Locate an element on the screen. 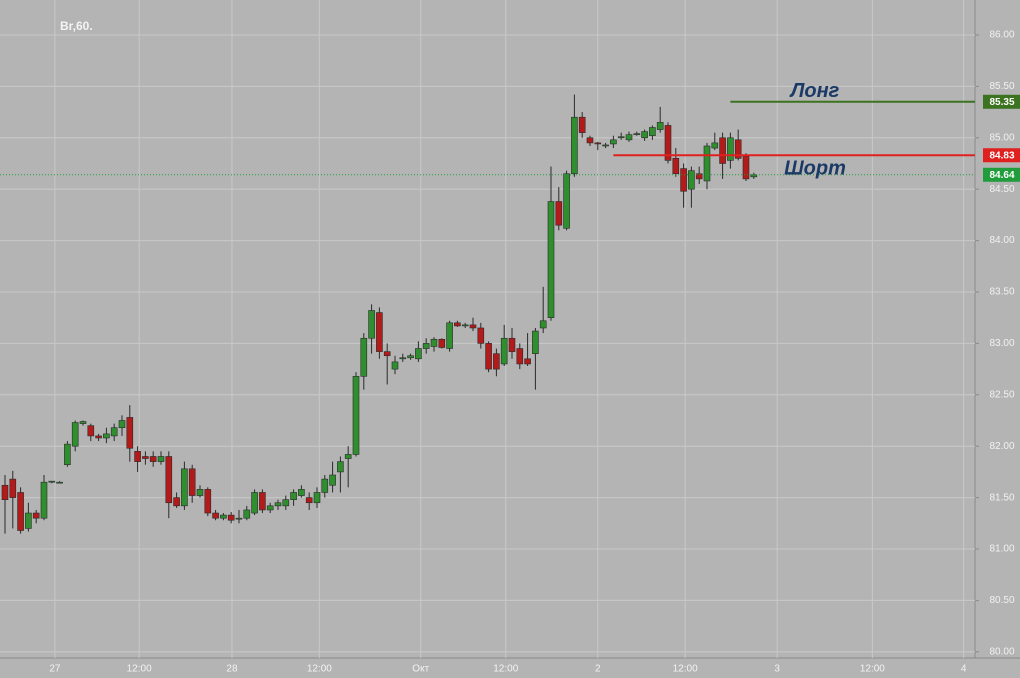  y-tick-label: 84.50 is located at coordinates (1001, 189).